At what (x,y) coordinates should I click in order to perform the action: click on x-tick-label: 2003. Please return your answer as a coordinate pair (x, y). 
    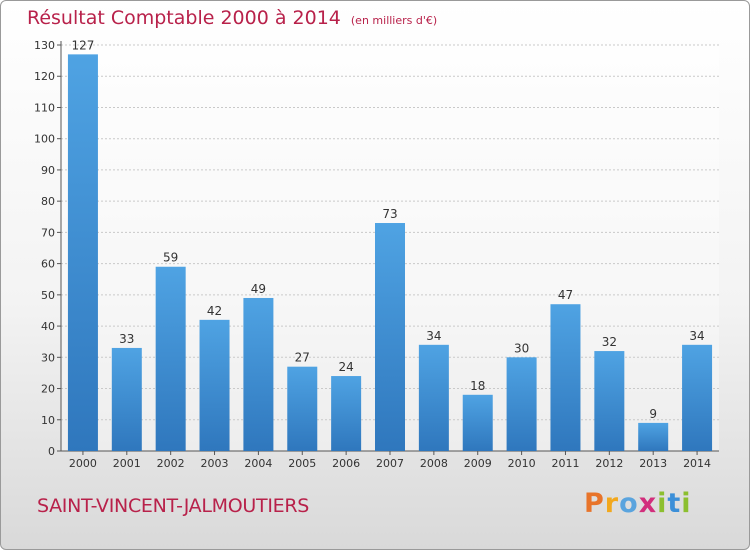
    Looking at the image, I should click on (215, 463).